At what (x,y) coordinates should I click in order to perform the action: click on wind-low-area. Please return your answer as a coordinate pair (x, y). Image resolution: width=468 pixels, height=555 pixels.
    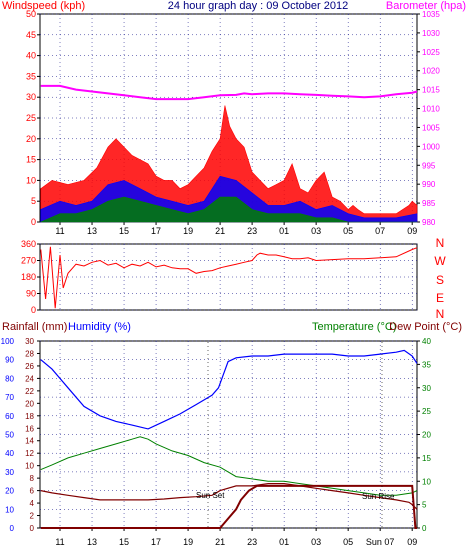
    Looking at the image, I should click on (228, 209).